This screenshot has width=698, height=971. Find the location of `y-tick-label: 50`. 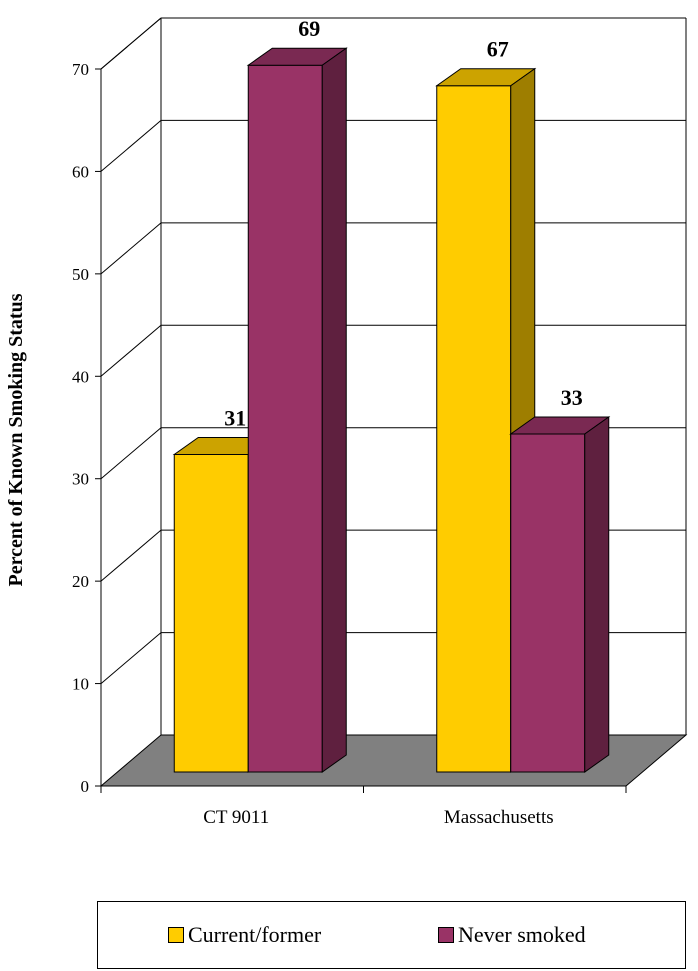

y-tick-label: 50 is located at coordinates (80, 274).